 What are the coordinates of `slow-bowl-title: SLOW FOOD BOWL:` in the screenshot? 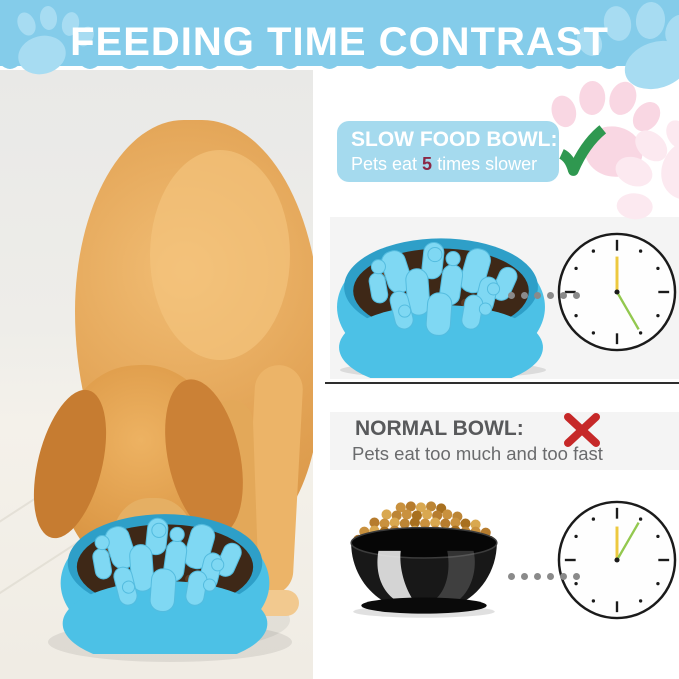 It's located at (454, 139).